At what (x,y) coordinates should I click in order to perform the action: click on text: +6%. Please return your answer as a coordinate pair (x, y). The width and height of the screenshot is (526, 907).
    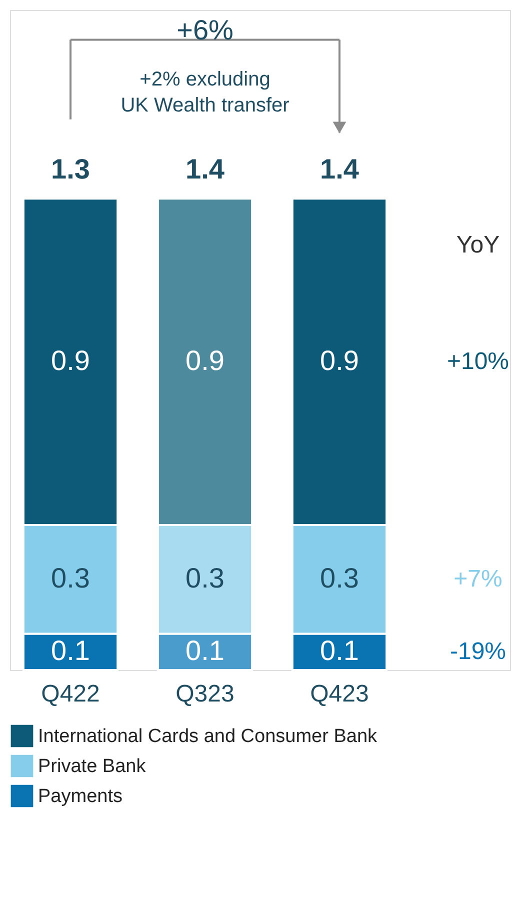
    Looking at the image, I should click on (205, 30).